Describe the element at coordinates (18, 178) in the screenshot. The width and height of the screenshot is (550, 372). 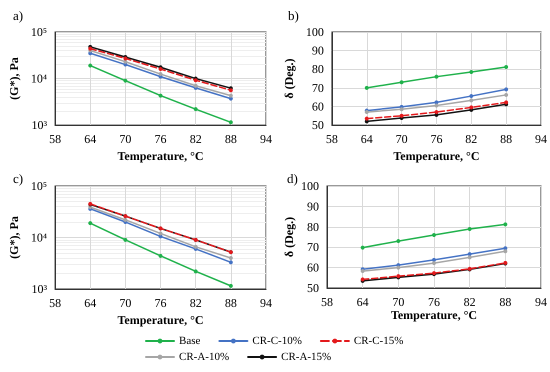
I see `chart-title: c)` at that location.